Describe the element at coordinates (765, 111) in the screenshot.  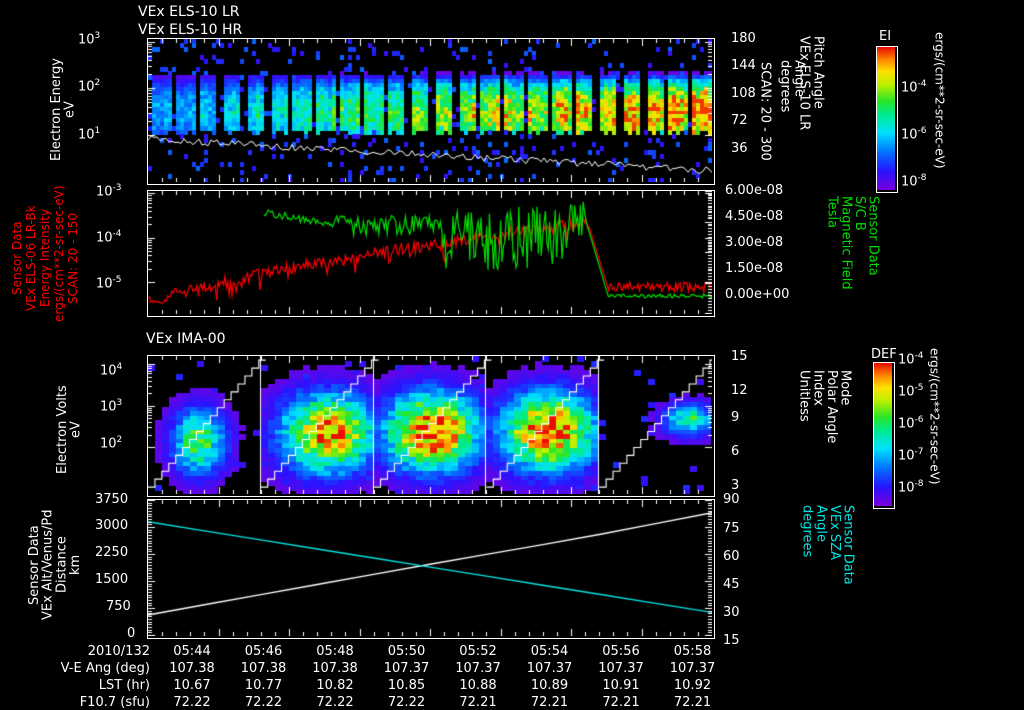
I see `panel1-scan-label: SCAN: 20 - 300` at that location.